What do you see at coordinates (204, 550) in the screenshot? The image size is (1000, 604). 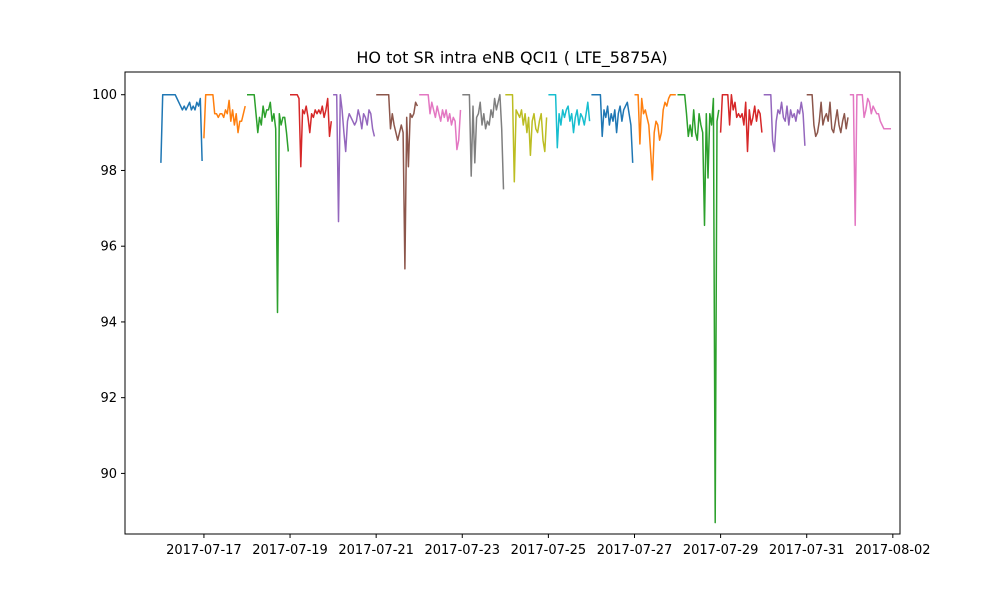 I see `x-tick-label: 2017-07-17` at bounding box center [204, 550].